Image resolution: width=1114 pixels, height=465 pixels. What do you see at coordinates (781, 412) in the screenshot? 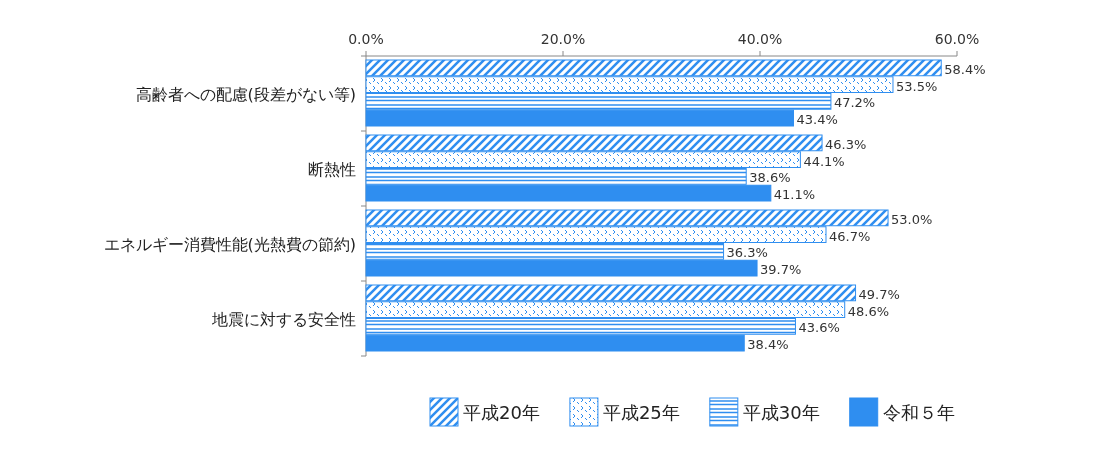
I see `legend-label: 平成30年` at bounding box center [781, 412].